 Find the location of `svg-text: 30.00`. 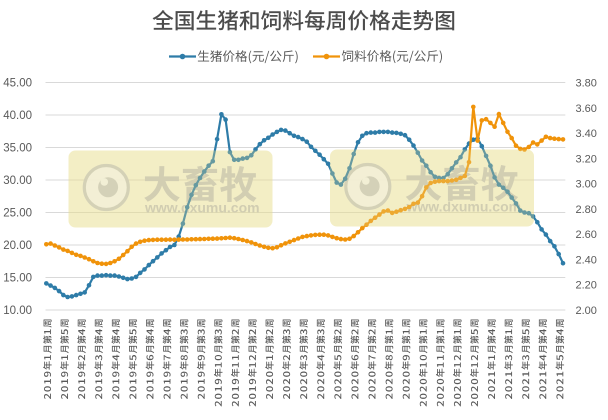

svg-text: 30.00 is located at coordinates (17, 181).